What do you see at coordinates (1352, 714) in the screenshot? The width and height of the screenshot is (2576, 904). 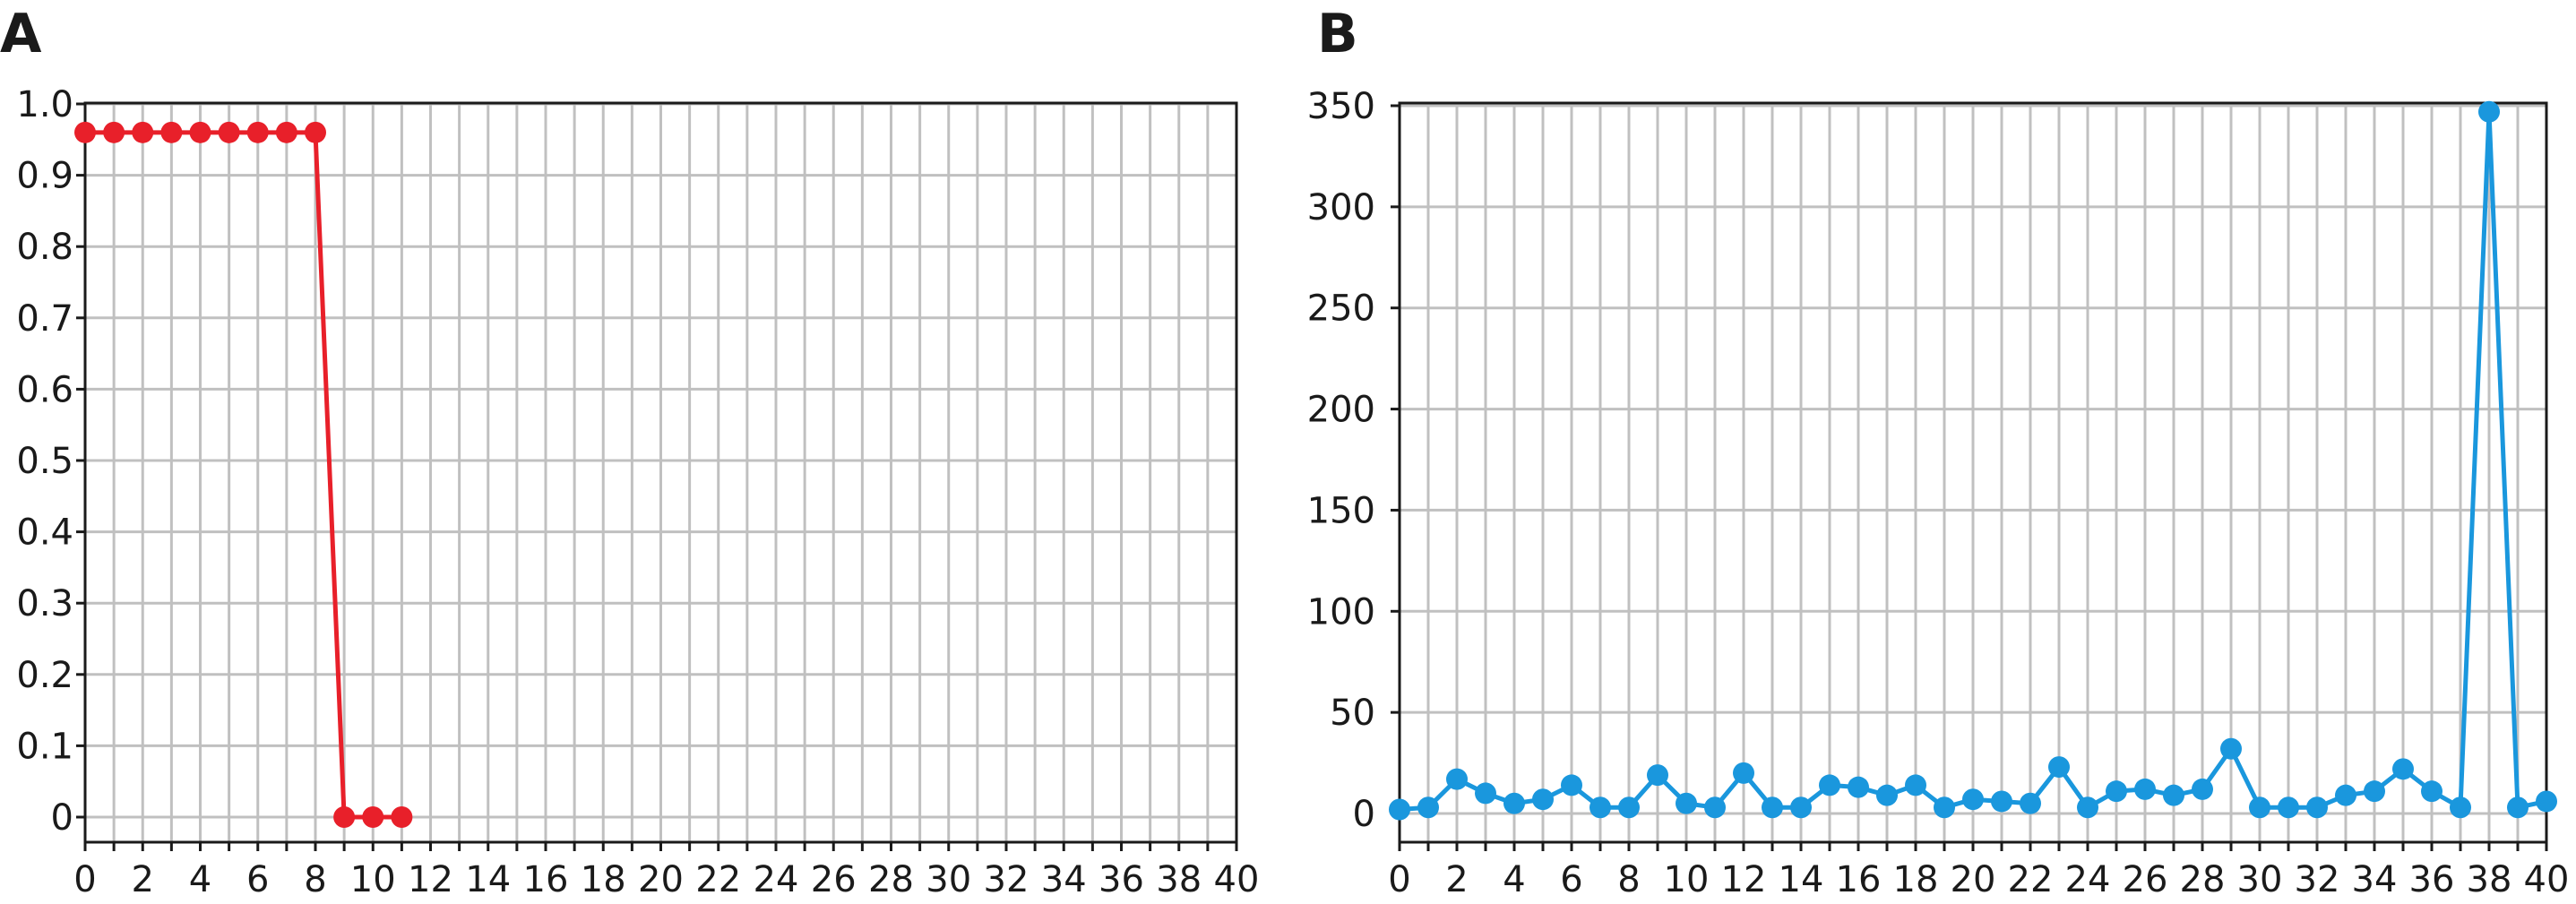 I see `y-tick-label: 50` at bounding box center [1352, 714].